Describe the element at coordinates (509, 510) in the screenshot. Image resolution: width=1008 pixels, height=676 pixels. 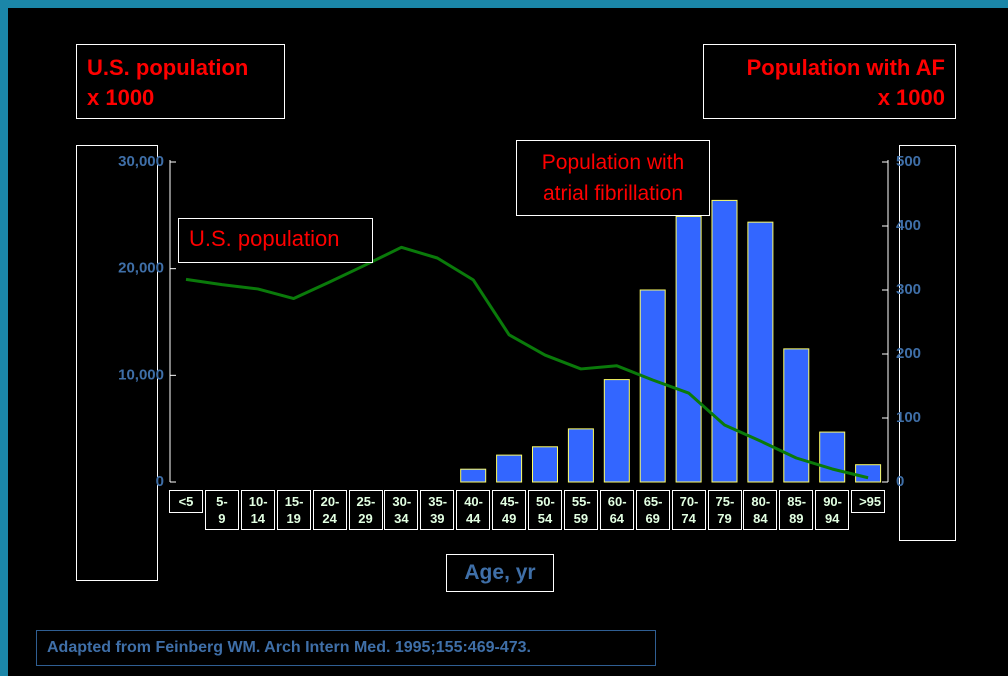
I see `x-tick-label: 45-49` at that location.